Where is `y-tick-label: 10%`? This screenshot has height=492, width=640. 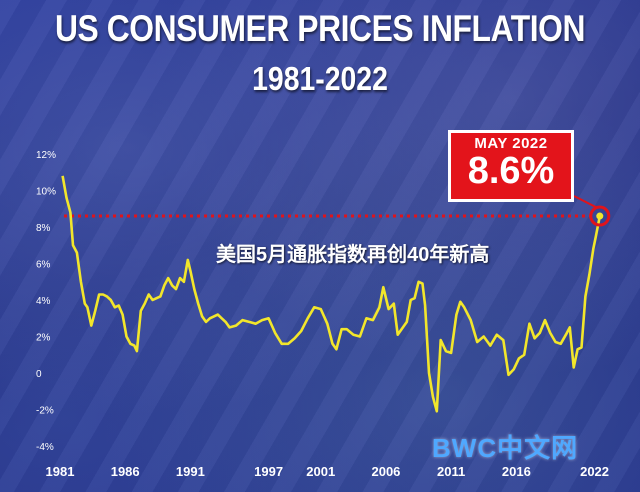
y-tick-label: 10% is located at coordinates (46, 192).